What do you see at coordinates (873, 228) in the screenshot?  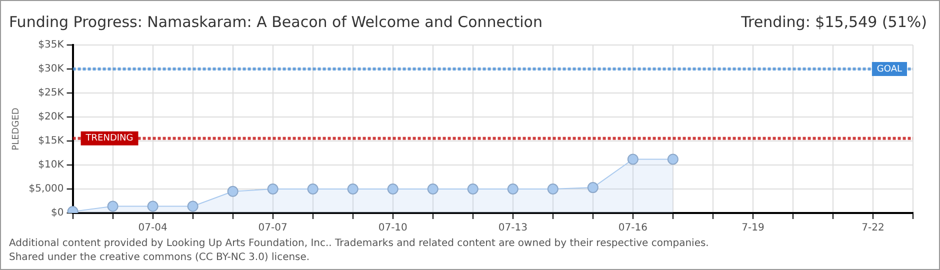 I see `x-tick-label: 7-22` at bounding box center [873, 228].